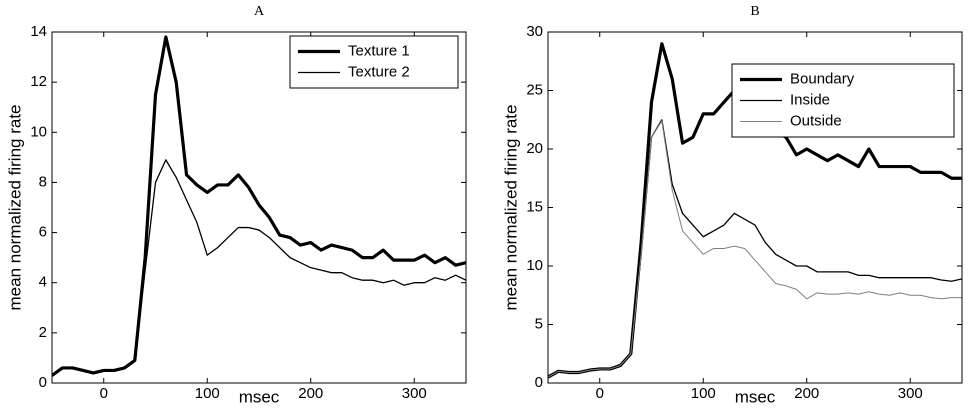  I want to click on y-tick-label: 14, so click(38, 31).